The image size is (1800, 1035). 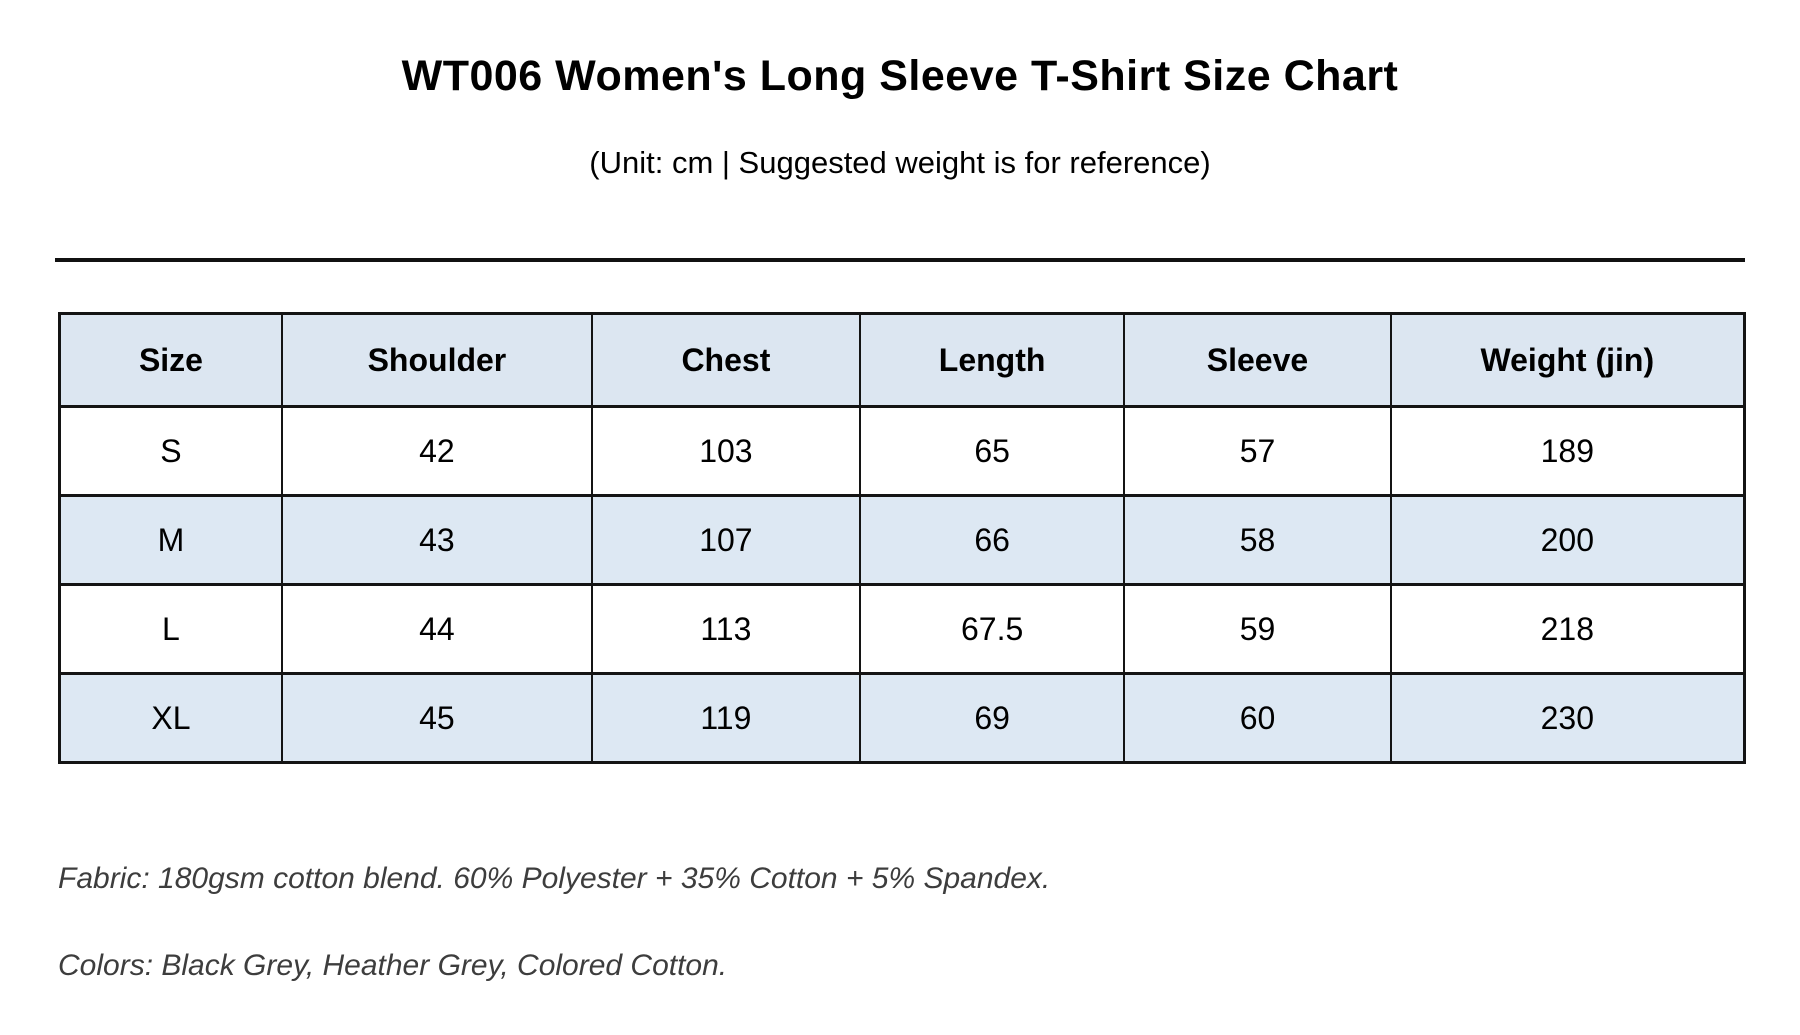 I want to click on column-header-shoulder: Shoulder, so click(x=436, y=360).